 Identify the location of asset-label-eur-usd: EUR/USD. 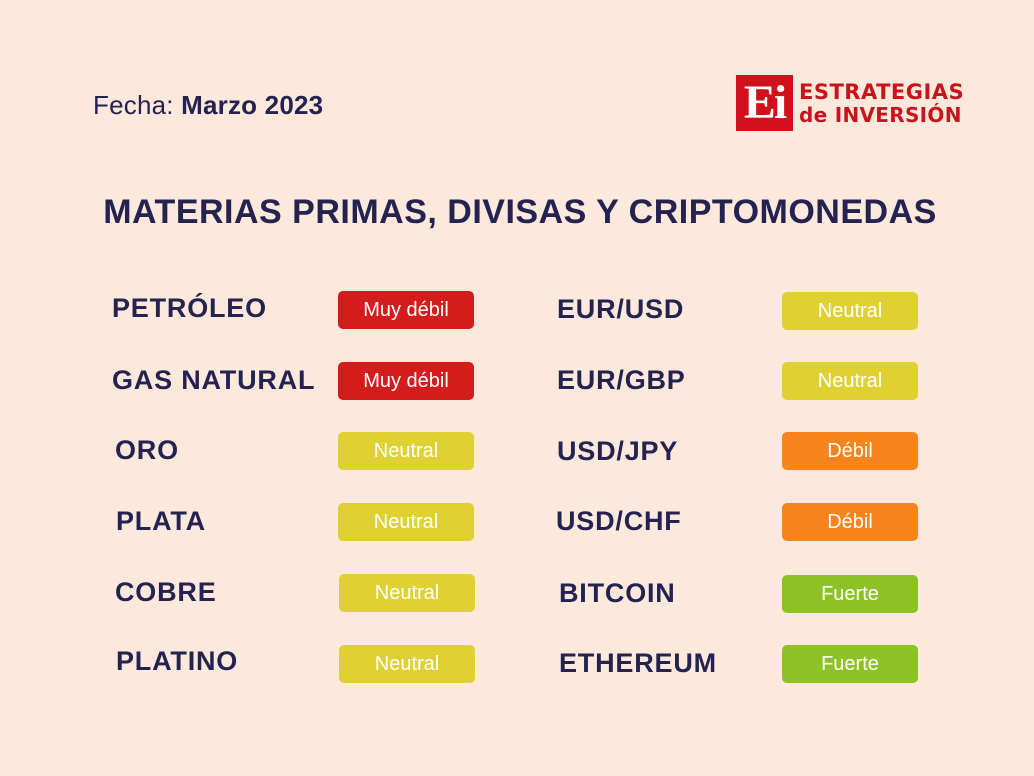
(621, 309).